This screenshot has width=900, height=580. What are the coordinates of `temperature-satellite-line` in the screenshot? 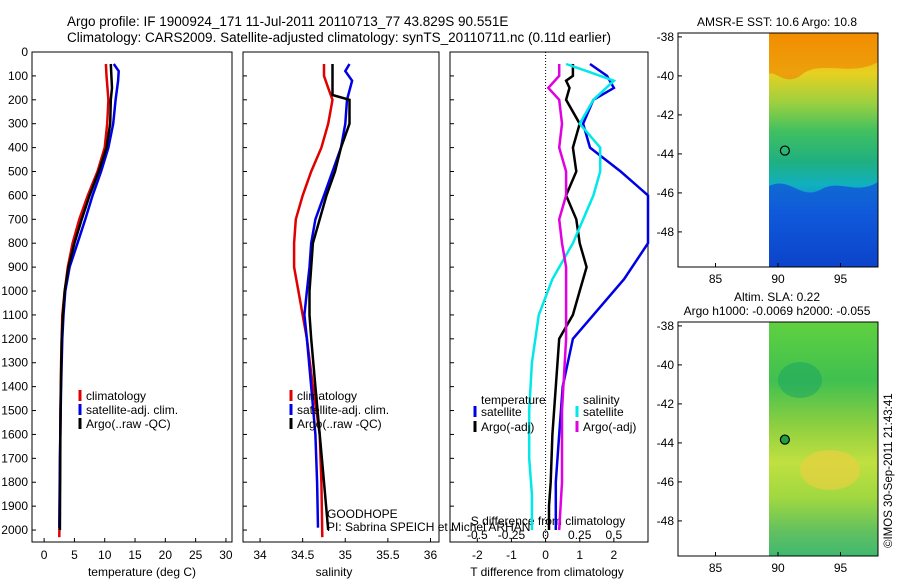 It's located at (602, 296).